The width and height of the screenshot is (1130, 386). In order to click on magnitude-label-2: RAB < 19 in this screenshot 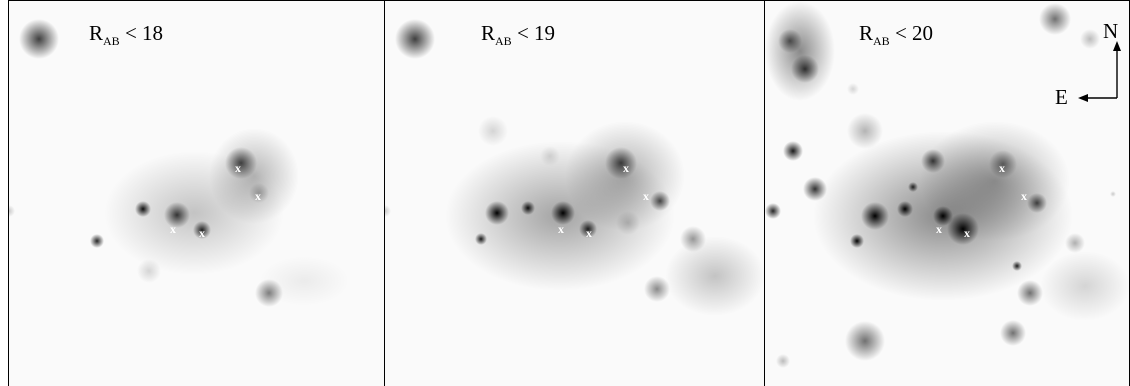, I will do `click(518, 34)`.